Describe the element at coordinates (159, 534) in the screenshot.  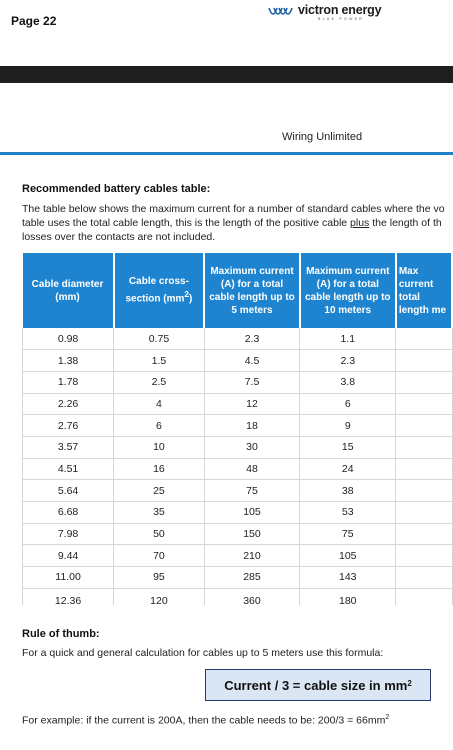
I see `table-cell: 50` at that location.